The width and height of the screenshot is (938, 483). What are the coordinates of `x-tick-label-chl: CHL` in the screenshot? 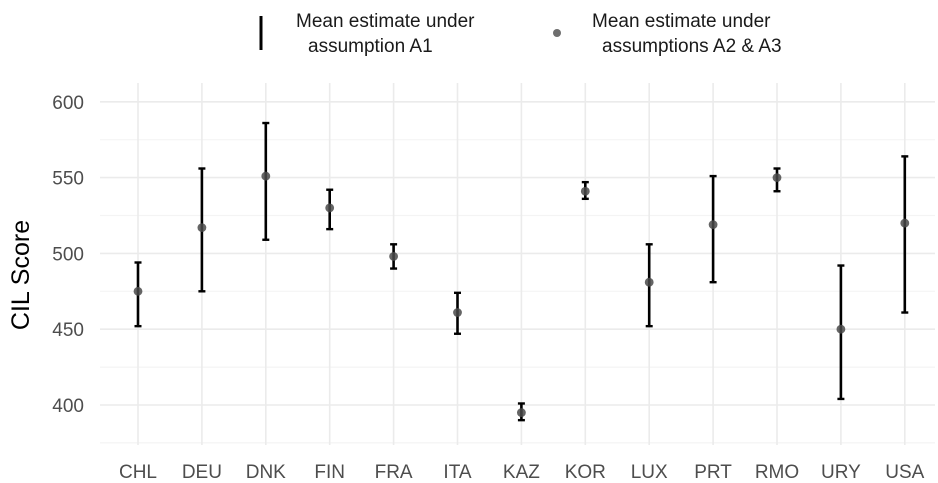 It's located at (138, 472).